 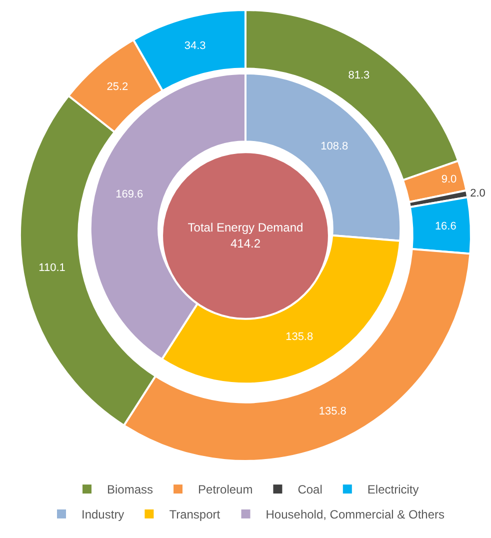 I want to click on legend-label: Transport, so click(x=195, y=515).